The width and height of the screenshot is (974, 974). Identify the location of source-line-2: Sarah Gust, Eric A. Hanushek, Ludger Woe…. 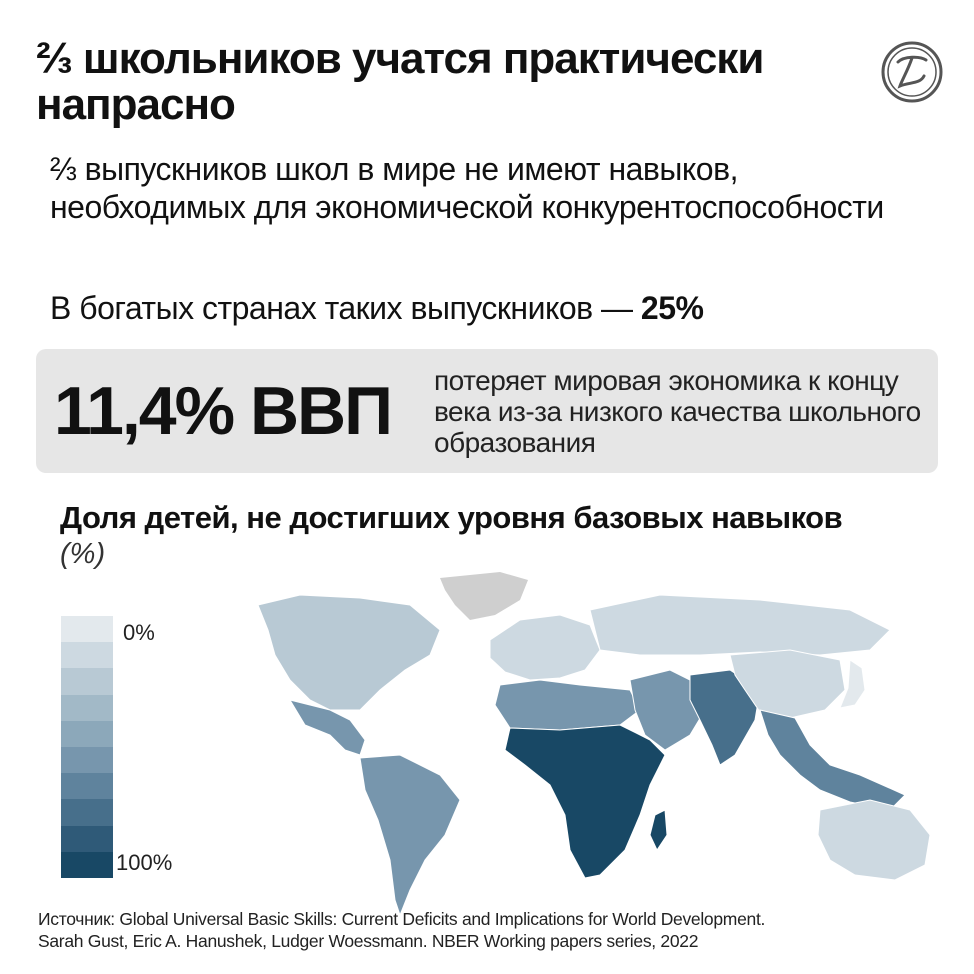
(368, 941).